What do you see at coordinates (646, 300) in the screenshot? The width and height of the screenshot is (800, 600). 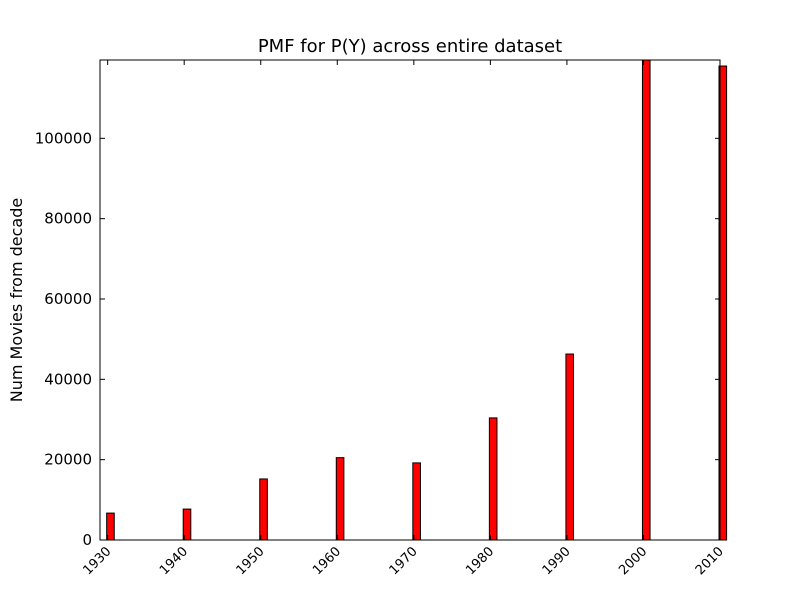 I see `bar-2000` at bounding box center [646, 300].